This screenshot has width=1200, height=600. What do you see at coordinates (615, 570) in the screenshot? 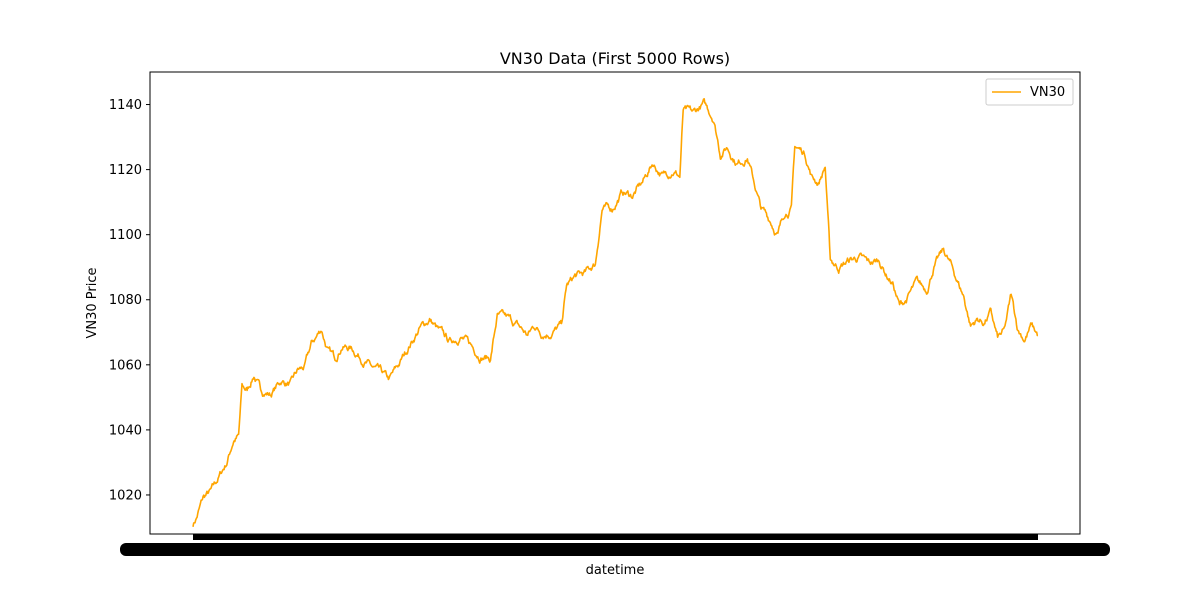
I see `x-axis-label: datetime` at bounding box center [615, 570].